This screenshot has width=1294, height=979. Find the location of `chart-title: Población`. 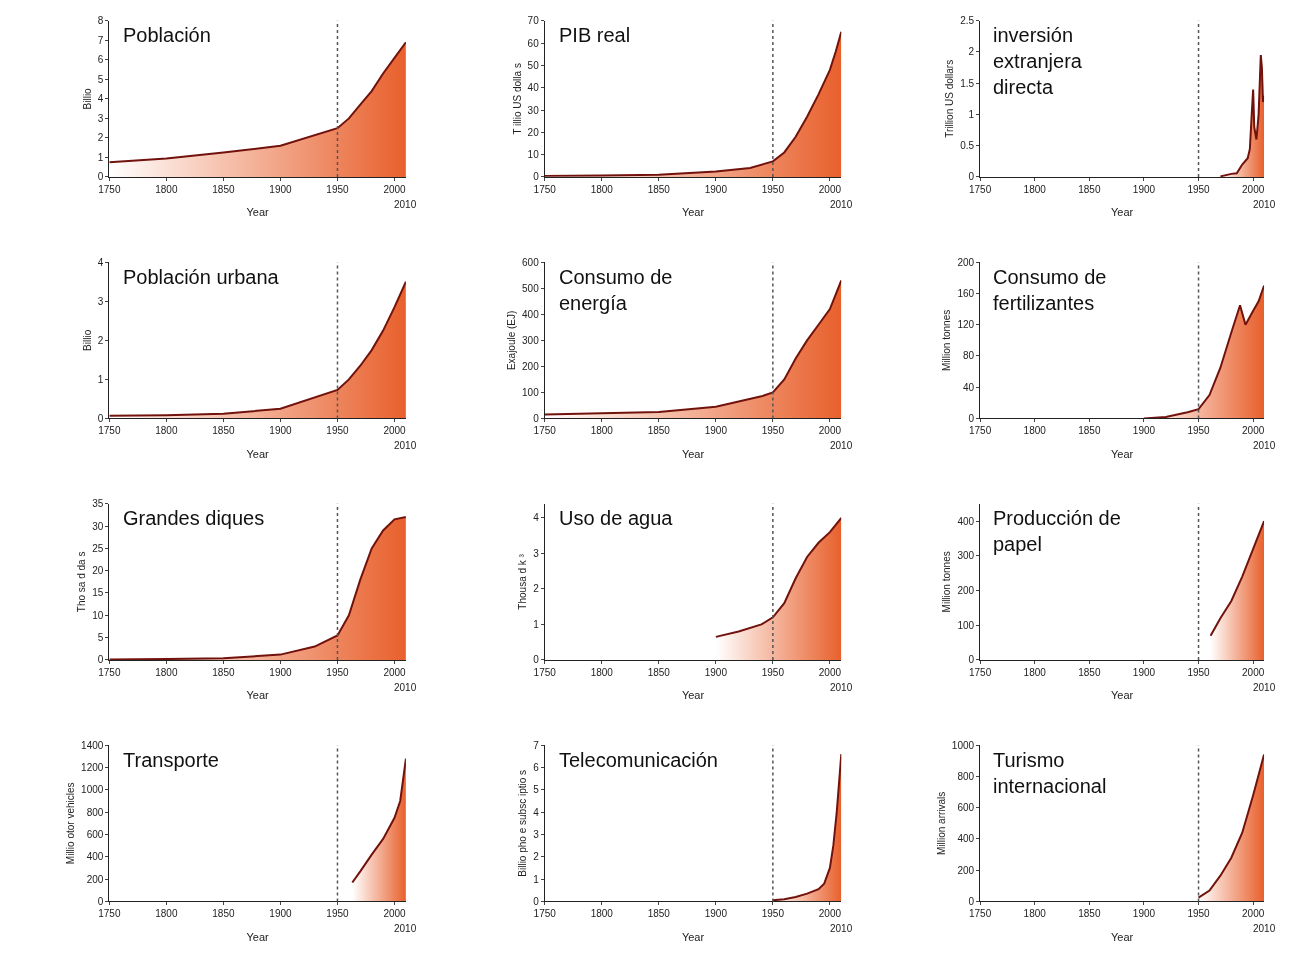

chart-title: Población is located at coordinates (167, 35).